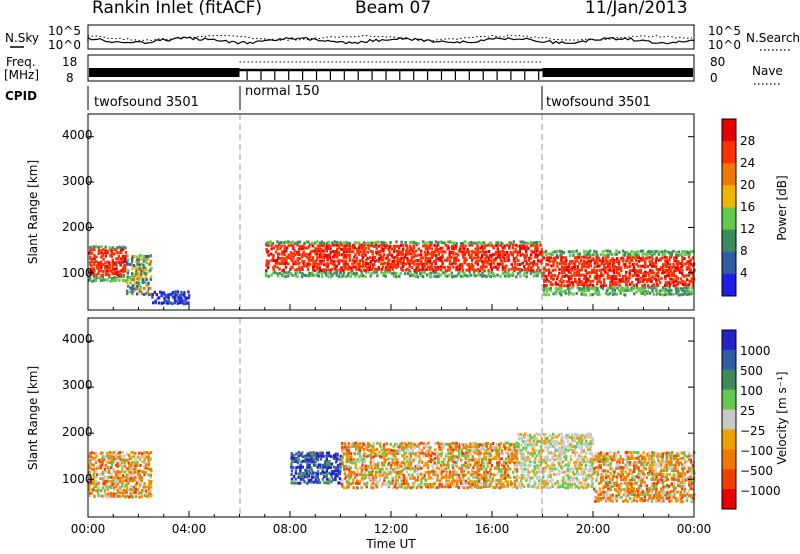  Describe the element at coordinates (729, 263) in the screenshot. I see `power-colorbar-swatch` at that location.